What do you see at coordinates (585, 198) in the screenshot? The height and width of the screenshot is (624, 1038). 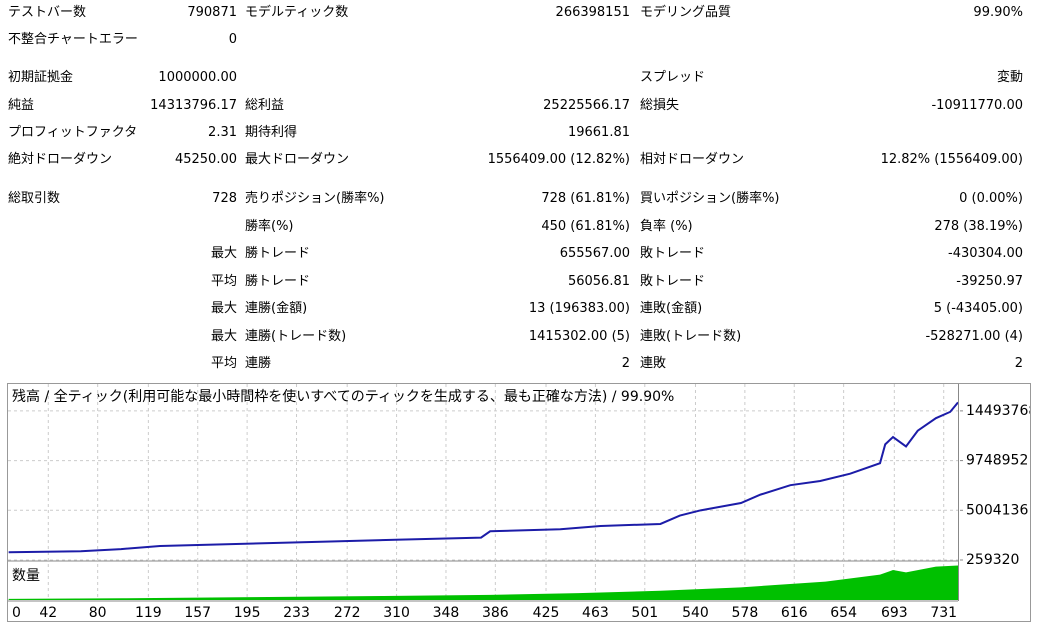 I see `stat-value: 728 (61.81%)` at bounding box center [585, 198].